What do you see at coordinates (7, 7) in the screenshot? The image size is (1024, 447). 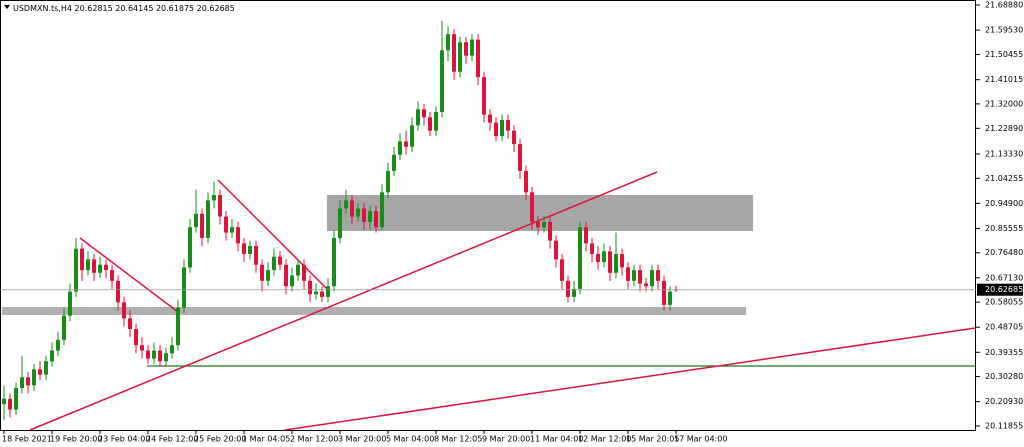 I see `menu-arrow` at bounding box center [7, 7].